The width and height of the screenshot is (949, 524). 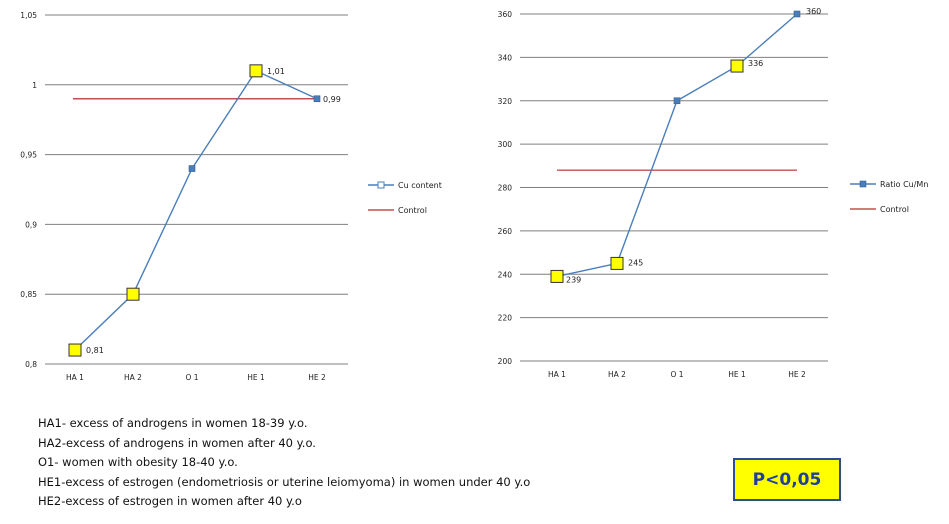 What do you see at coordinates (755, 63) in the screenshot?
I see `data-label: 336` at bounding box center [755, 63].